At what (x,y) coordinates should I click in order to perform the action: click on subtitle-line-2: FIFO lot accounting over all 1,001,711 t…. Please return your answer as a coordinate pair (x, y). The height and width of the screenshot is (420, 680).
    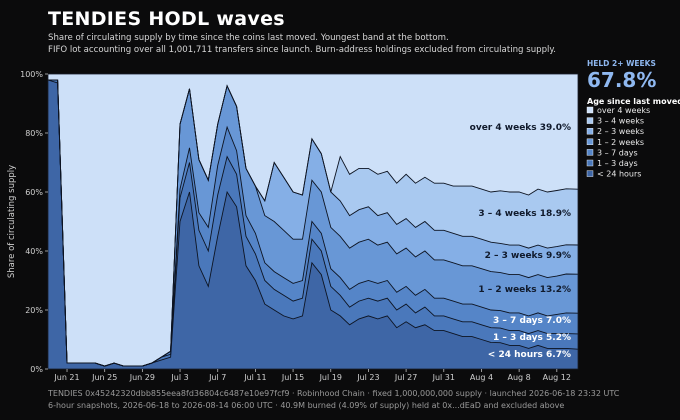
    Looking at the image, I should click on (302, 50).